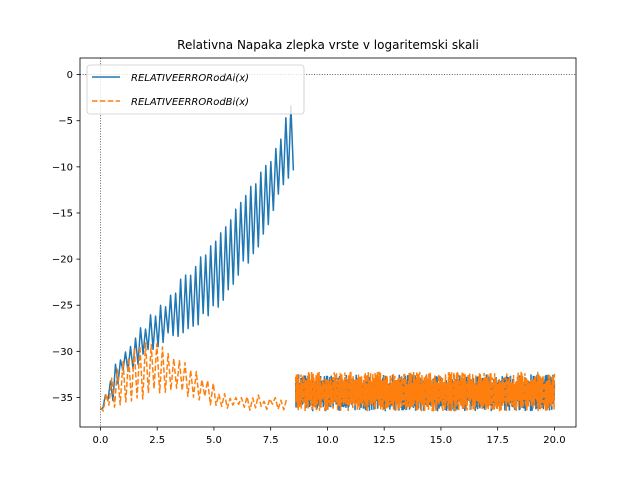  I want to click on x-tick-label: 2.5, so click(157, 440).